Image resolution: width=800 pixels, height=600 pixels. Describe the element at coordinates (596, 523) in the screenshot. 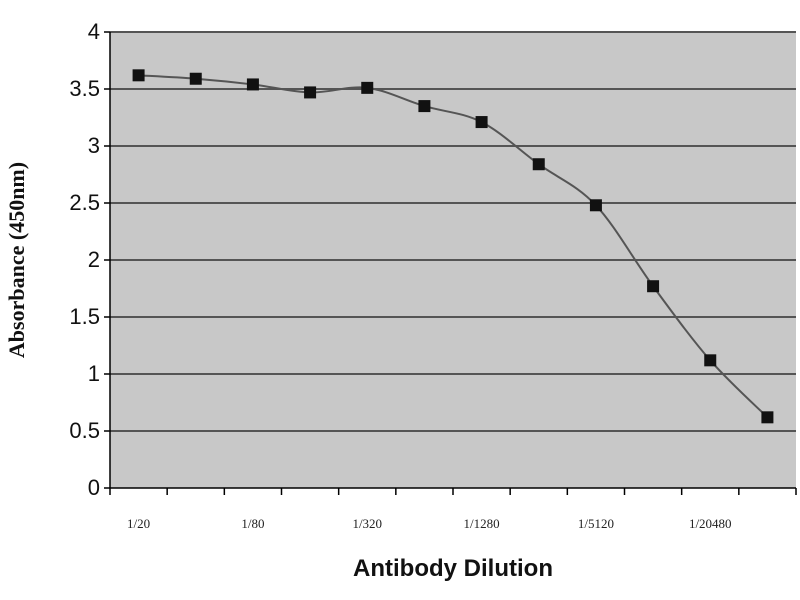

I see `x-tick-label: 1/5120` at that location.